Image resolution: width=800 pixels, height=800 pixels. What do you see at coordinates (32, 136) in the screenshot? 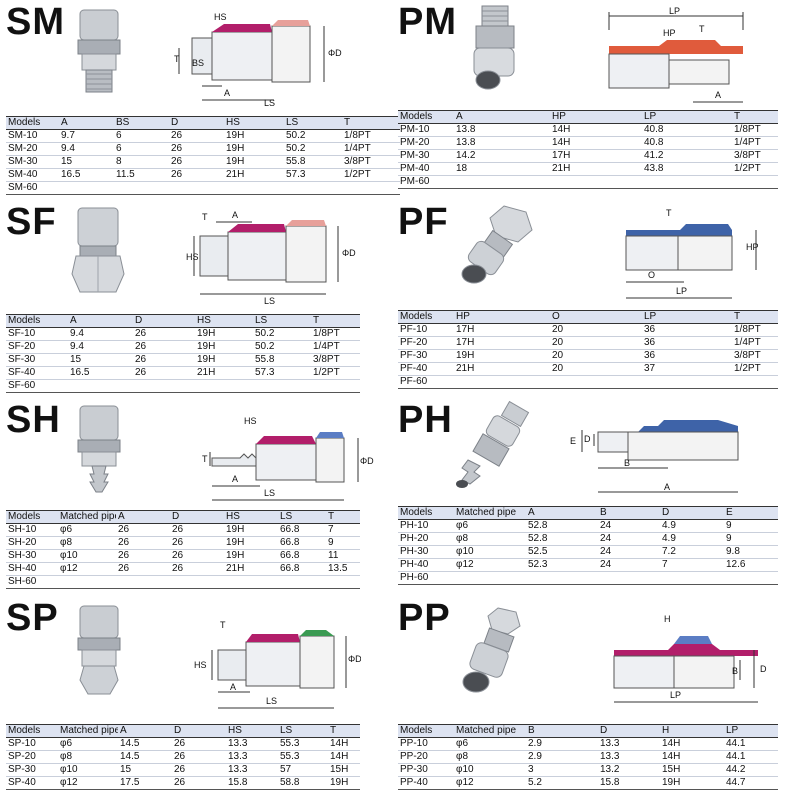
I see `table-cell: SM-10` at bounding box center [32, 136].